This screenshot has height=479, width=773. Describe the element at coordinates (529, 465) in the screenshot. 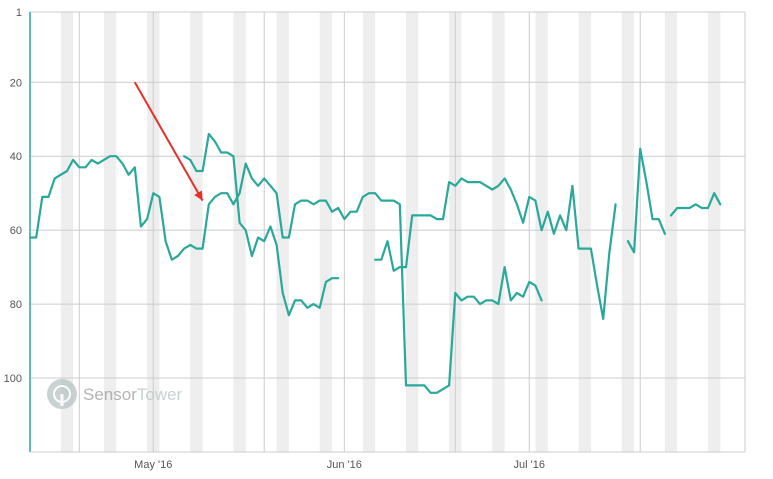

I see `x-tick-label: Jul '16` at that location.